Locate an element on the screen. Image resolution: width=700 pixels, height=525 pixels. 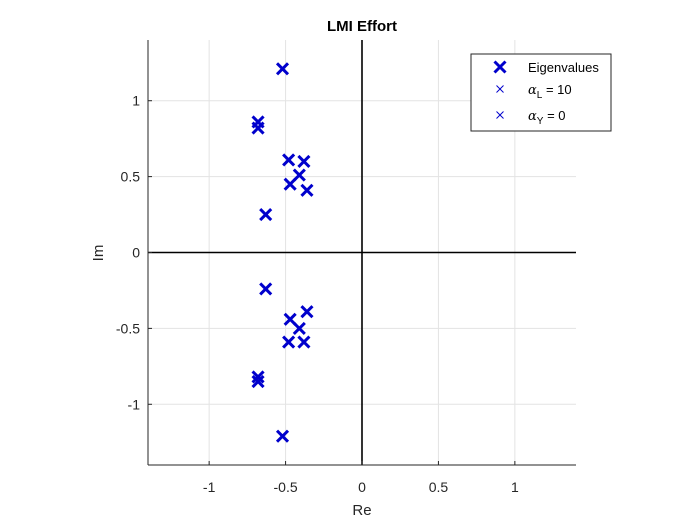
legend-suffix-l: = 10 is located at coordinates (556, 89).